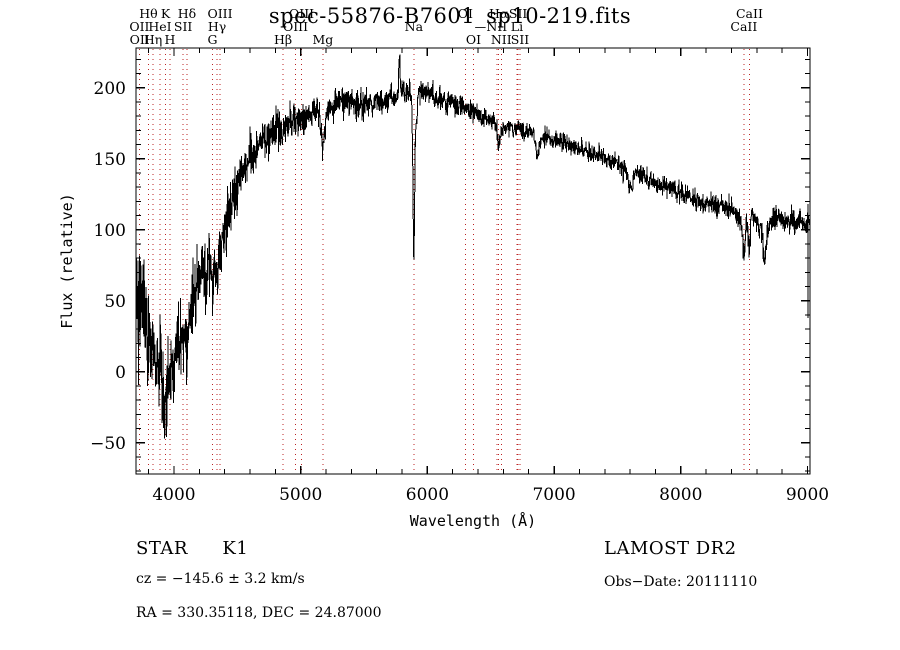 The height and width of the screenshot is (650, 900). What do you see at coordinates (670, 548) in the screenshot?
I see `survey-label: LAMOST DR2` at bounding box center [670, 548].